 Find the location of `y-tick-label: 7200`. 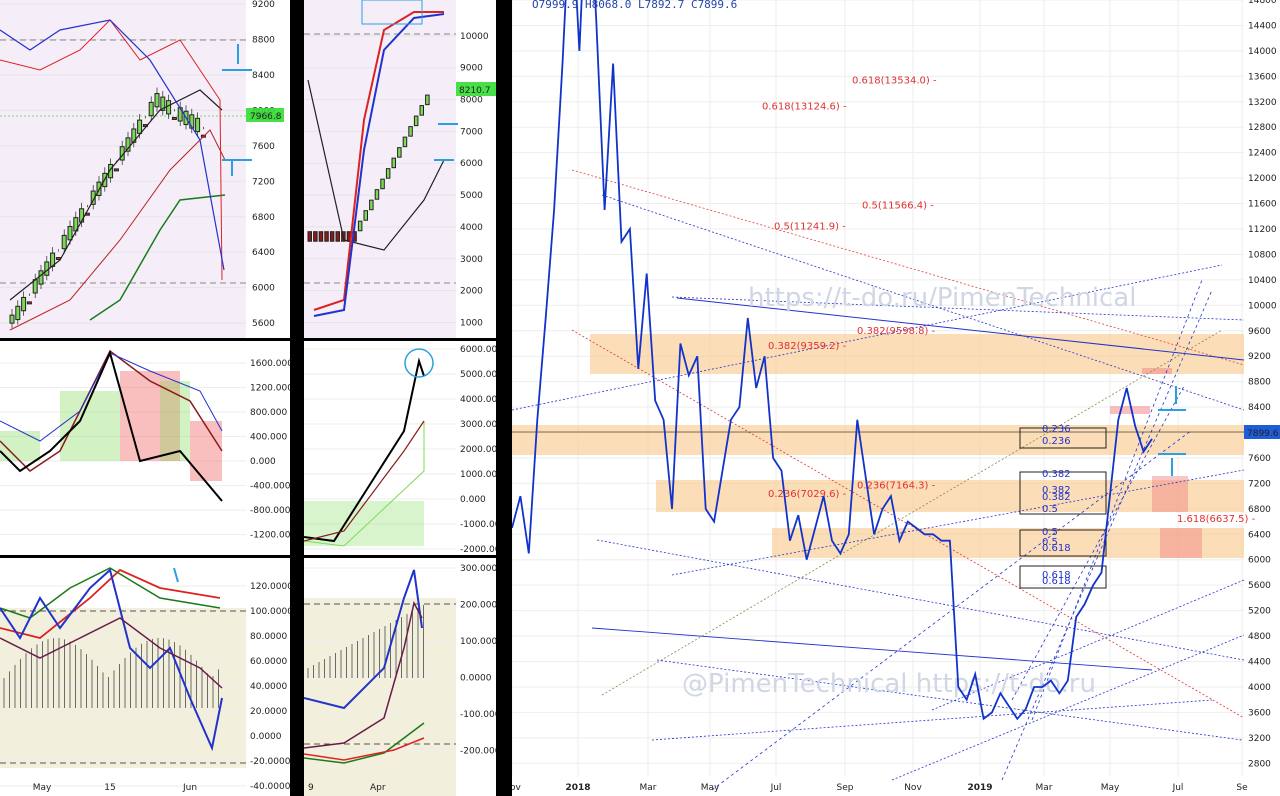

y-tick-label: 7200 is located at coordinates (263, 182).